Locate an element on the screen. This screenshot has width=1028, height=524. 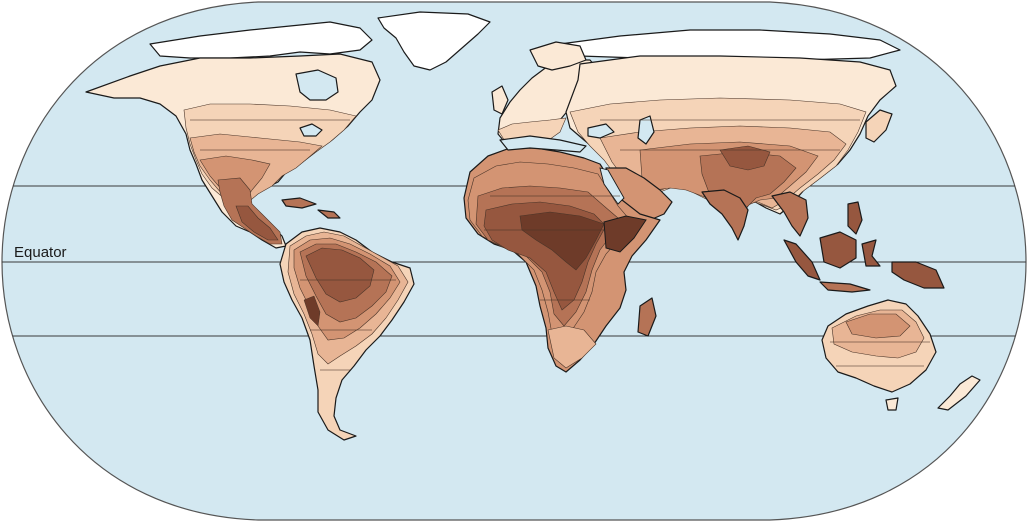
great-lakes is located at coordinates (311, 130).